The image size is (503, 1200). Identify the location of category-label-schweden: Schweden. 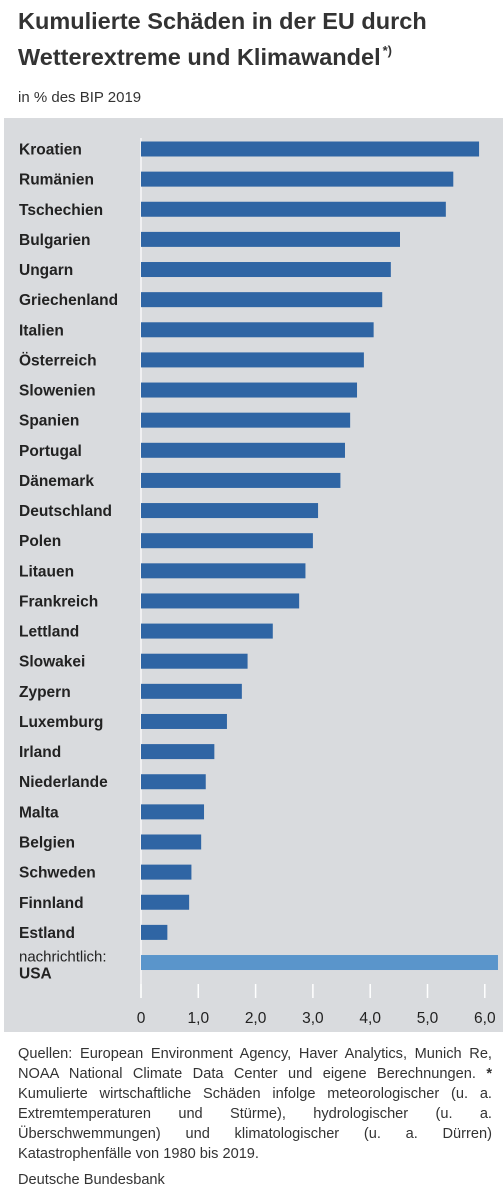
(57, 873).